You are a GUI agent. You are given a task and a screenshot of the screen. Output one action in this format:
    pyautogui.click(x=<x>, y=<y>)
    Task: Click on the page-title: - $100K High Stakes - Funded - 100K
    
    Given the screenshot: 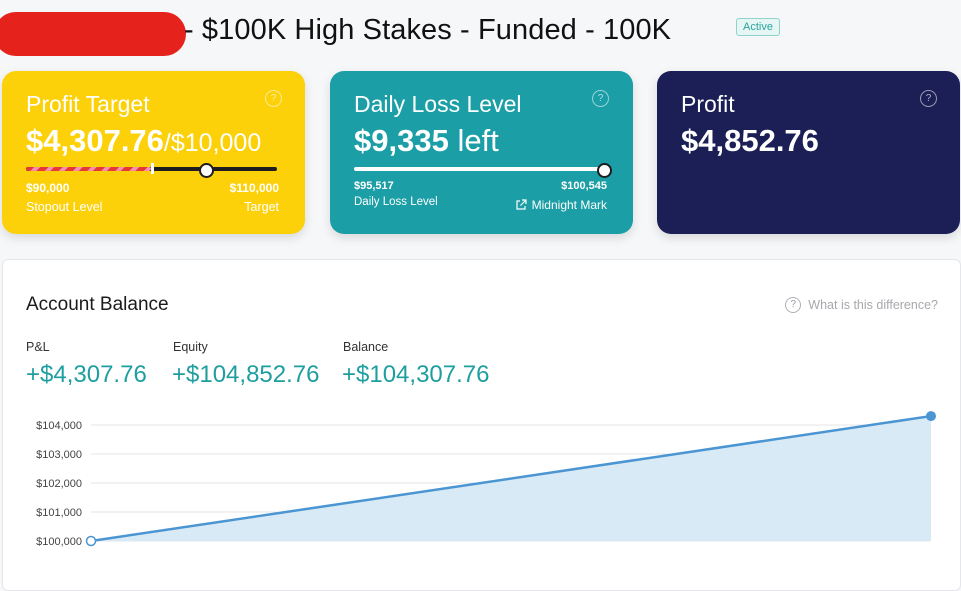 What is the action you would take?
    pyautogui.click(x=428, y=30)
    